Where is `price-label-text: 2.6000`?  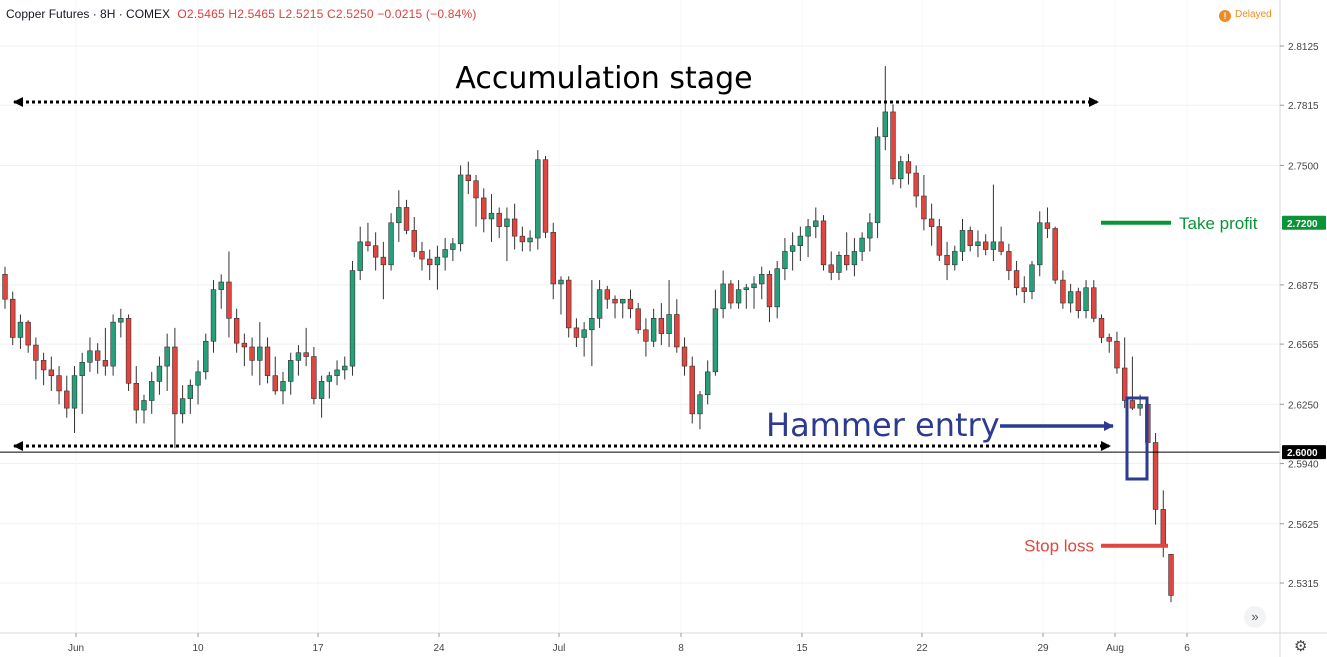 price-label-text: 2.6000 is located at coordinates (1302, 453).